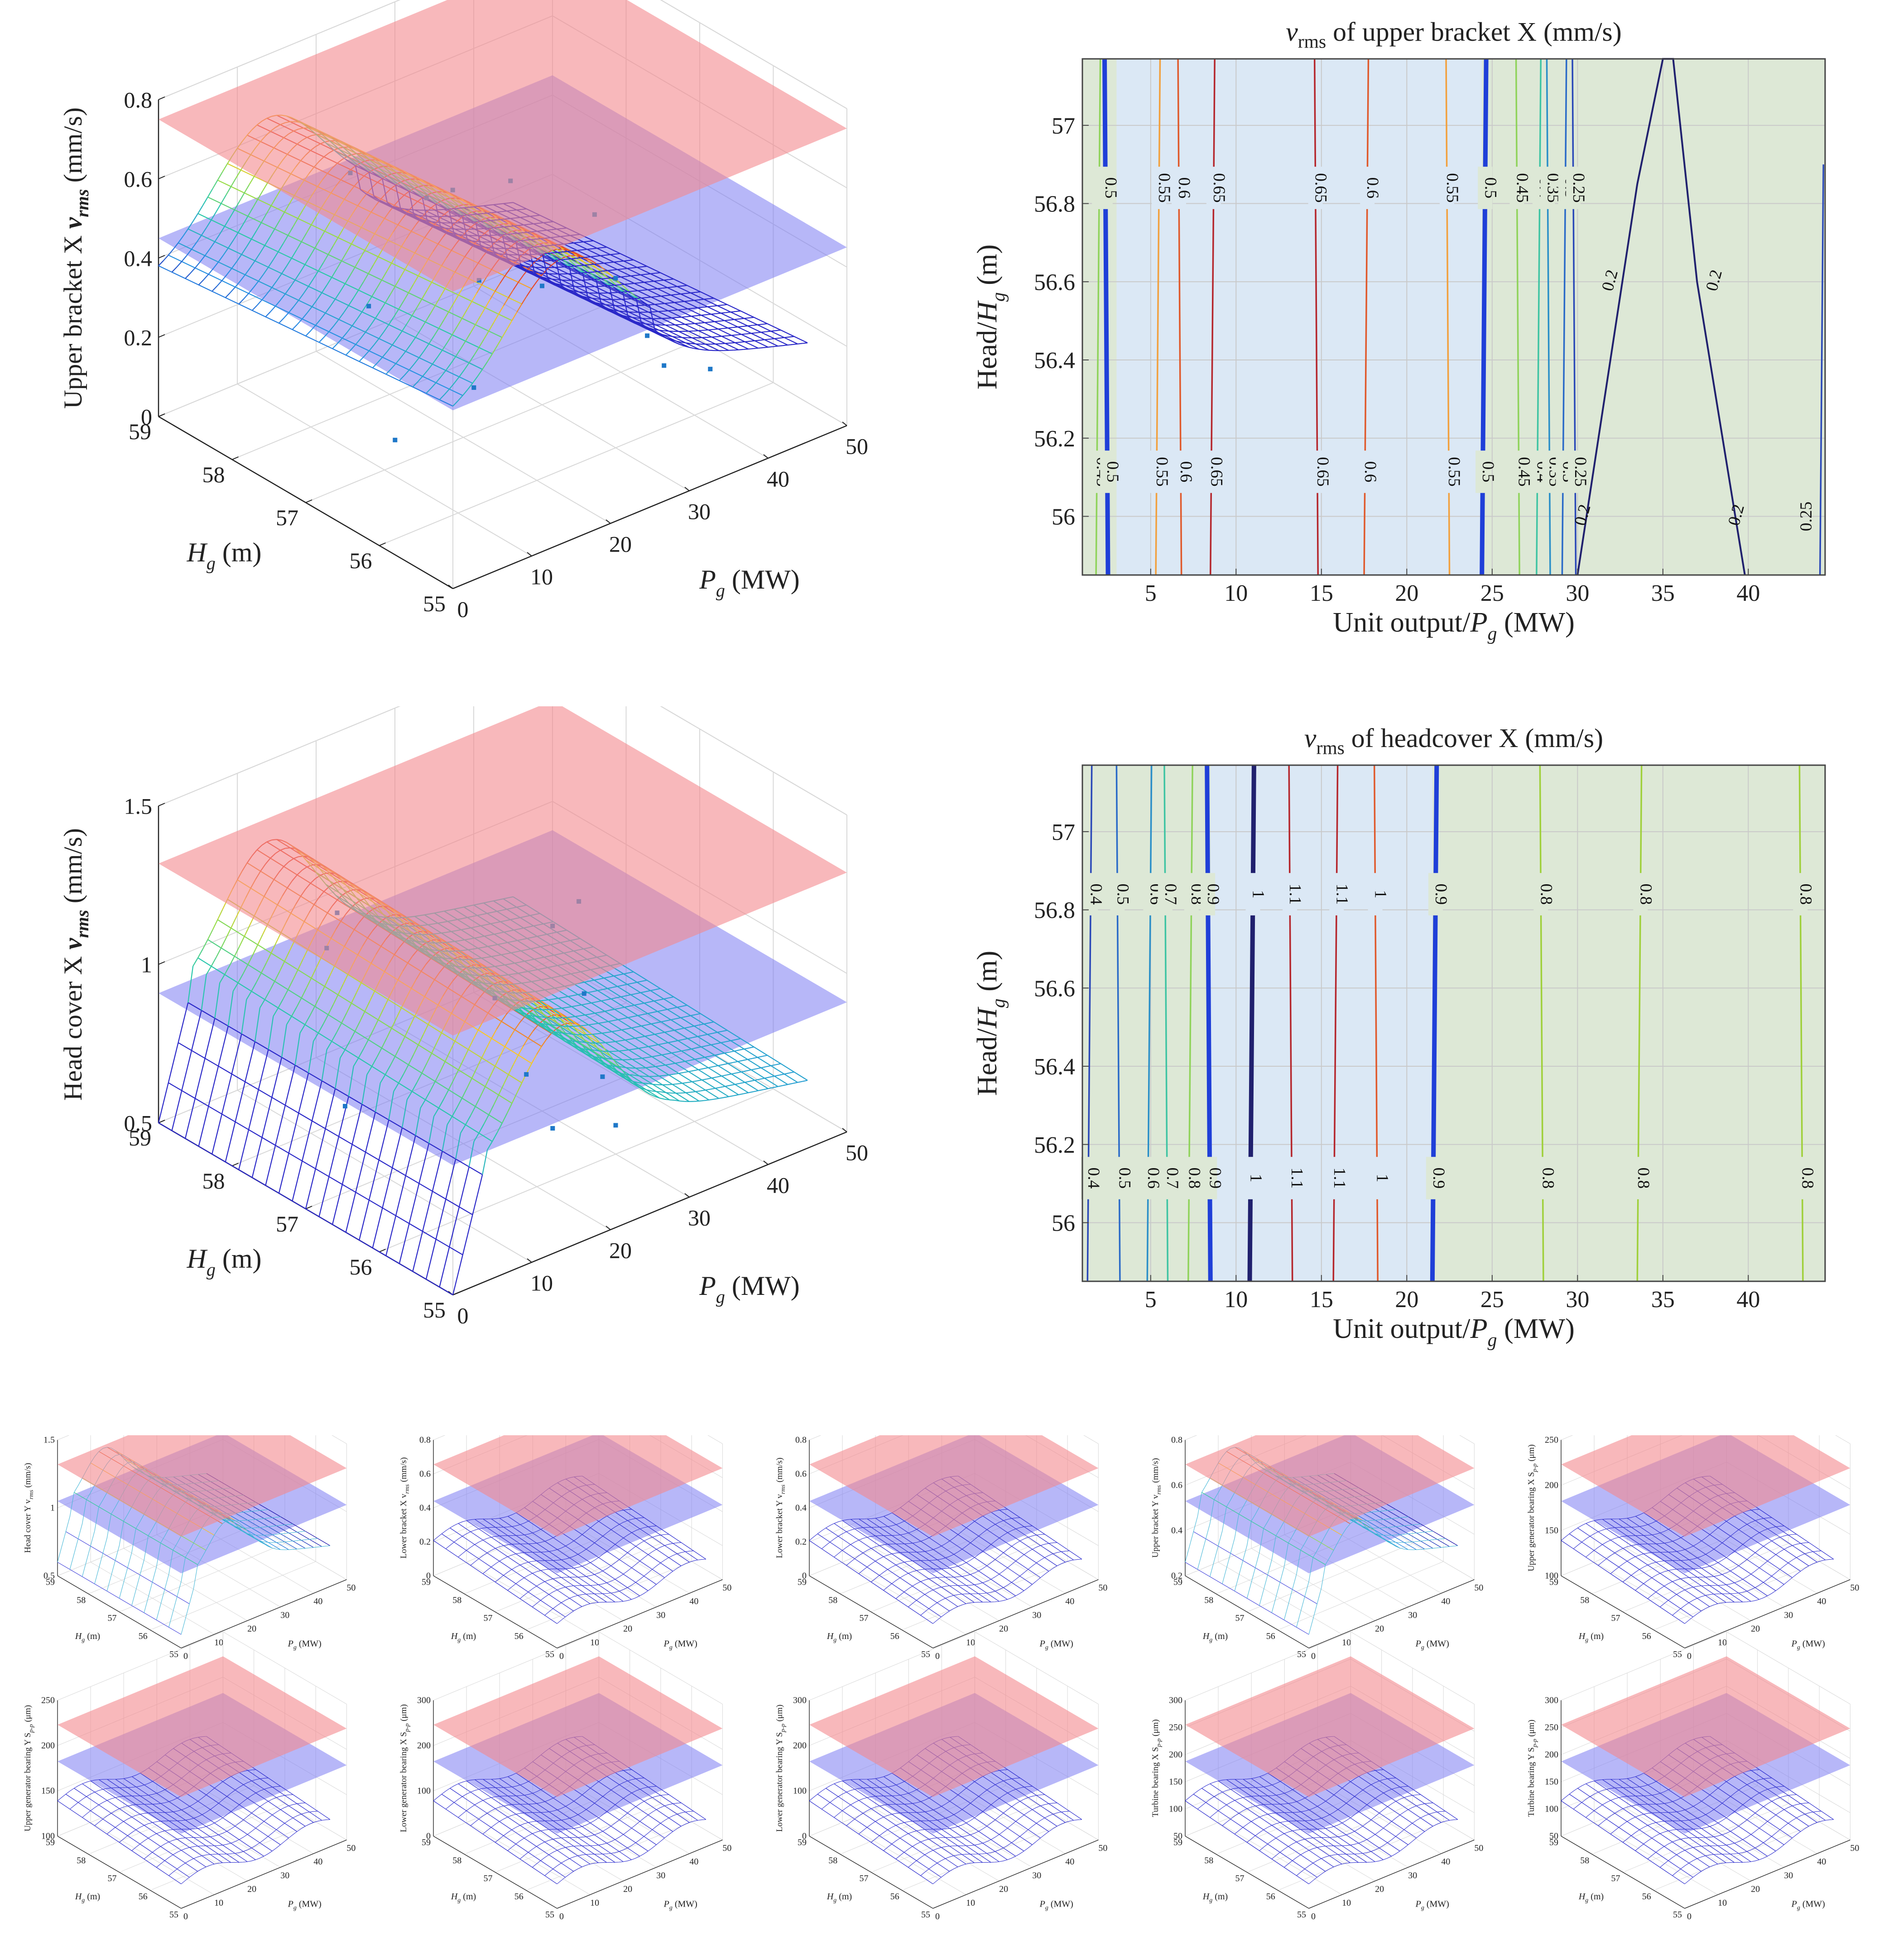 The width and height of the screenshot is (1879, 1960). Describe the element at coordinates (1346, 1903) in the screenshot. I see `p-tick-label: 10` at that location.